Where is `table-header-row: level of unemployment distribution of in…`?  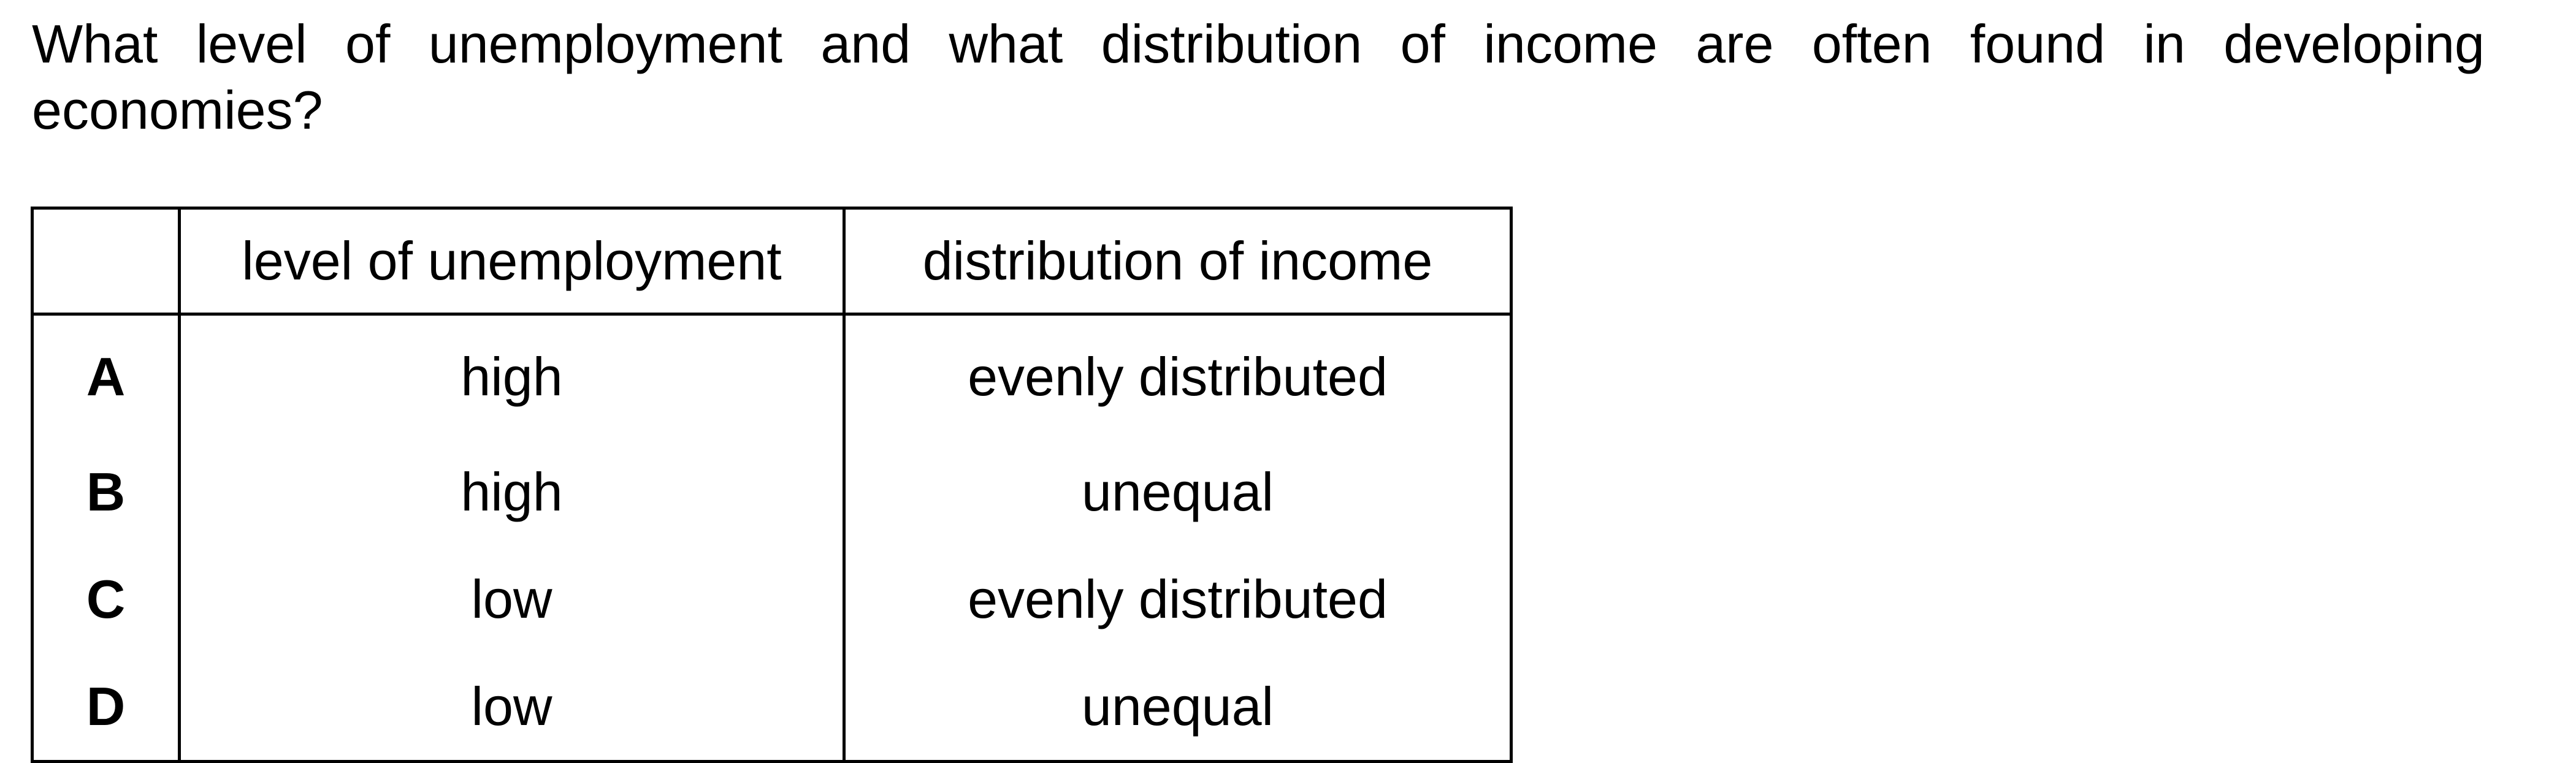
table-header-row: level of unemployment distribution of in… is located at coordinates (772, 261).